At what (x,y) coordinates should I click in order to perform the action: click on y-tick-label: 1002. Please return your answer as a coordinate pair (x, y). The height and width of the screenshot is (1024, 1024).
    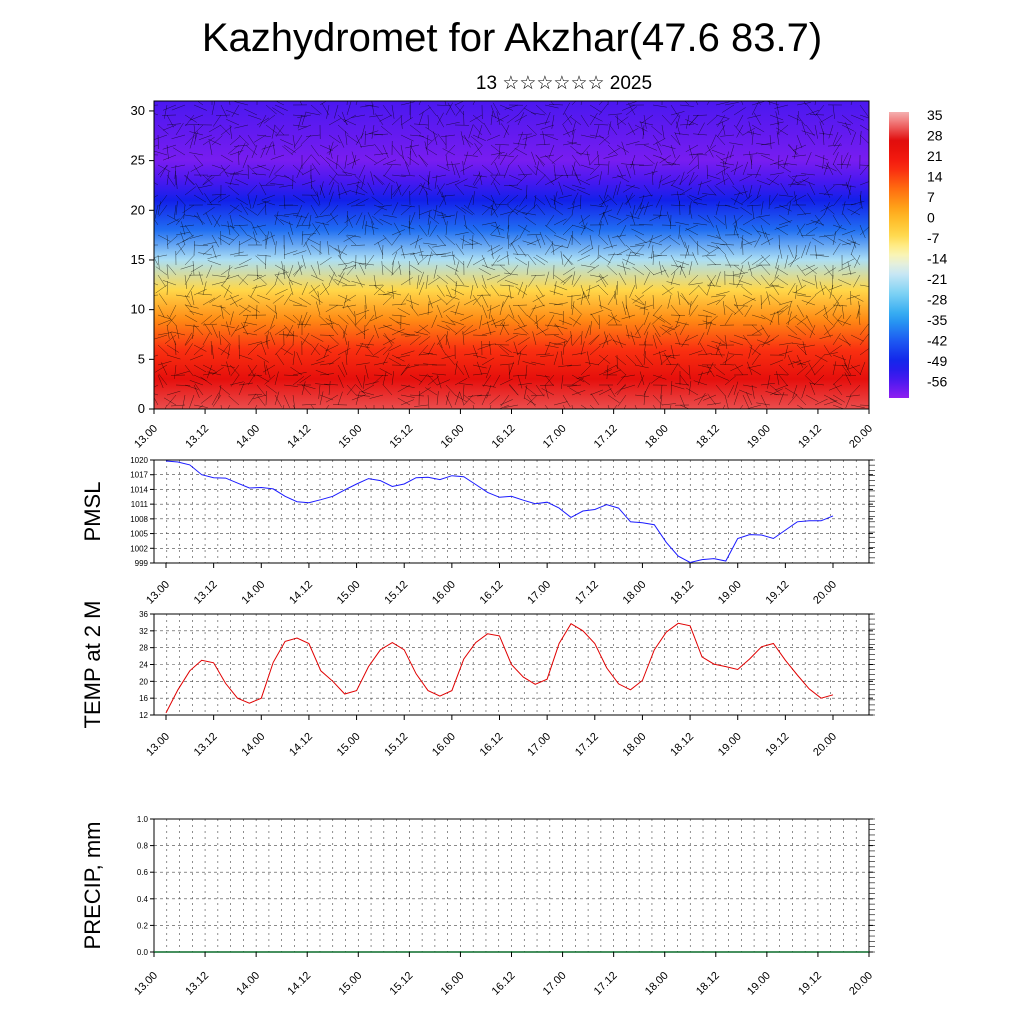
    Looking at the image, I should click on (139, 548).